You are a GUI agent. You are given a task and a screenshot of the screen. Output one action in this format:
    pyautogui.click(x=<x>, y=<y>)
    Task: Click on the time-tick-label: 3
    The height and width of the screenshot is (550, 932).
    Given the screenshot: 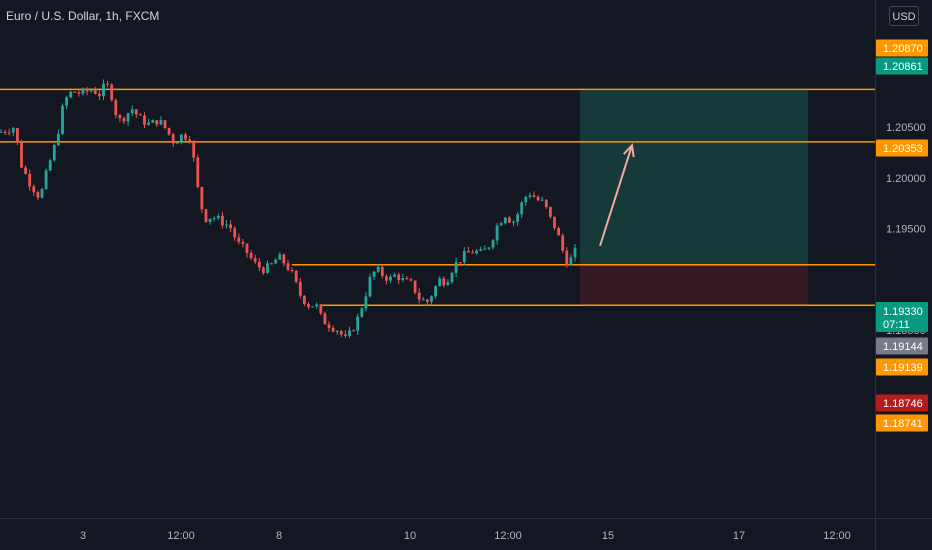 What is the action you would take?
    pyautogui.click(x=83, y=536)
    